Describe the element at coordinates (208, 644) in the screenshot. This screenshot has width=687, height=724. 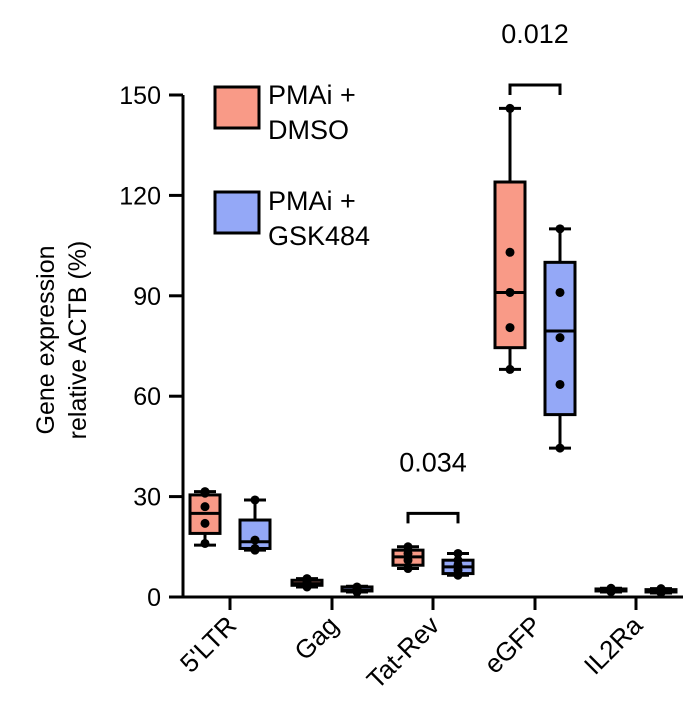
I see `x-tick-label: 5'LTR` at that location.